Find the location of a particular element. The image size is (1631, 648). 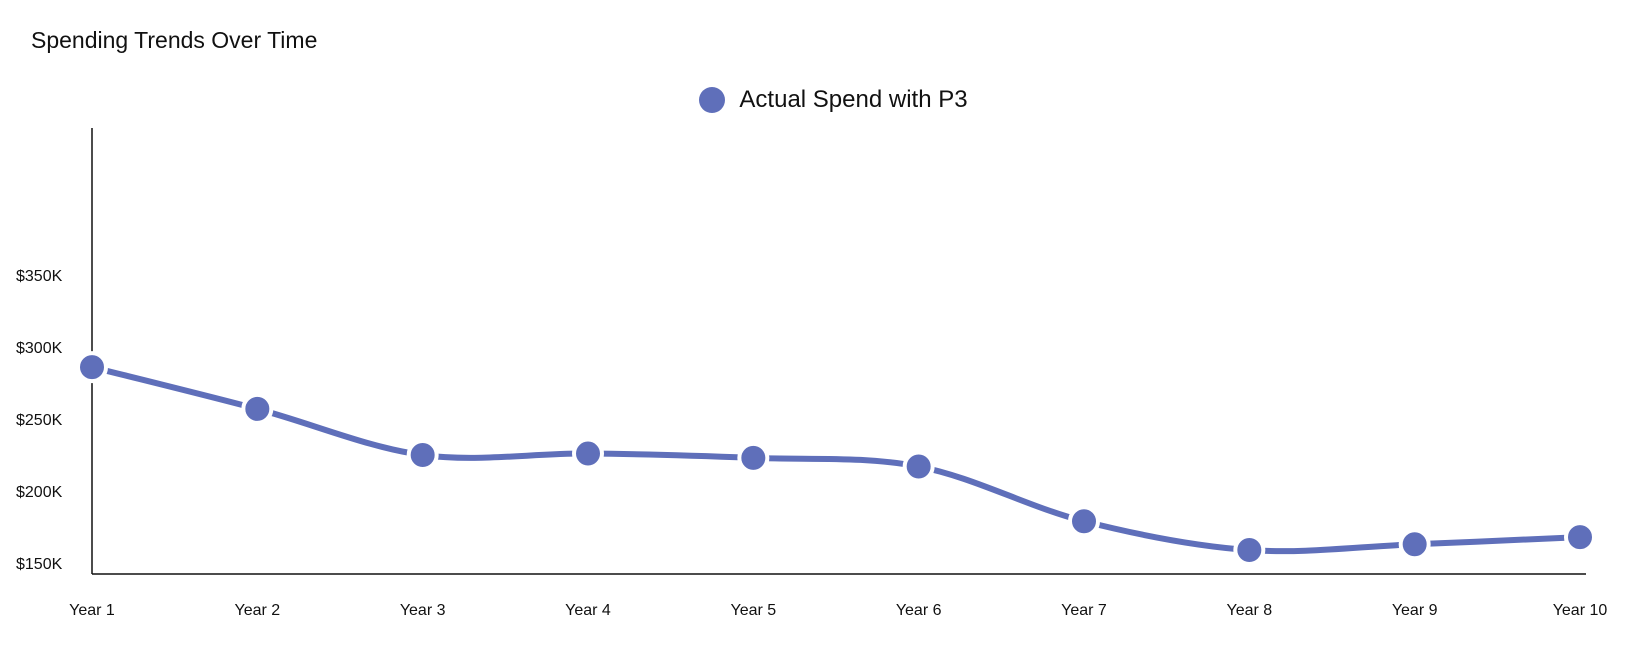

chart-title: Spending Trends Over Time is located at coordinates (174, 40).